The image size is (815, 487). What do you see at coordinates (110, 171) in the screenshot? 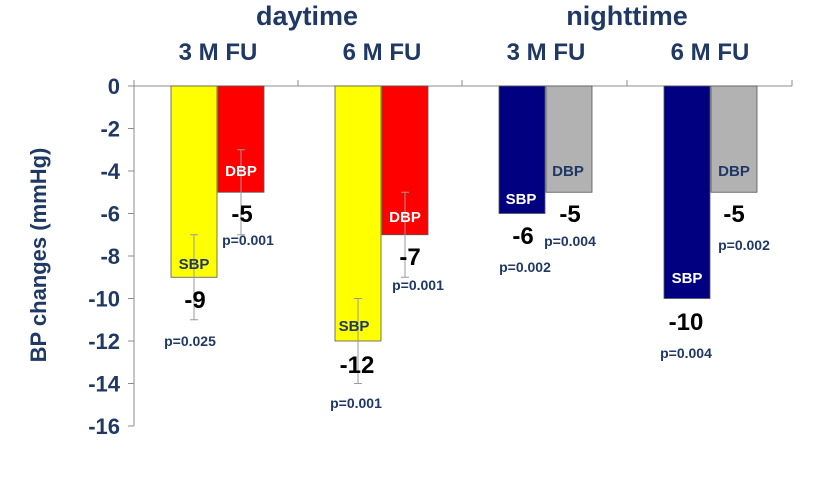
I see `y-tick-label: -4` at bounding box center [110, 171].